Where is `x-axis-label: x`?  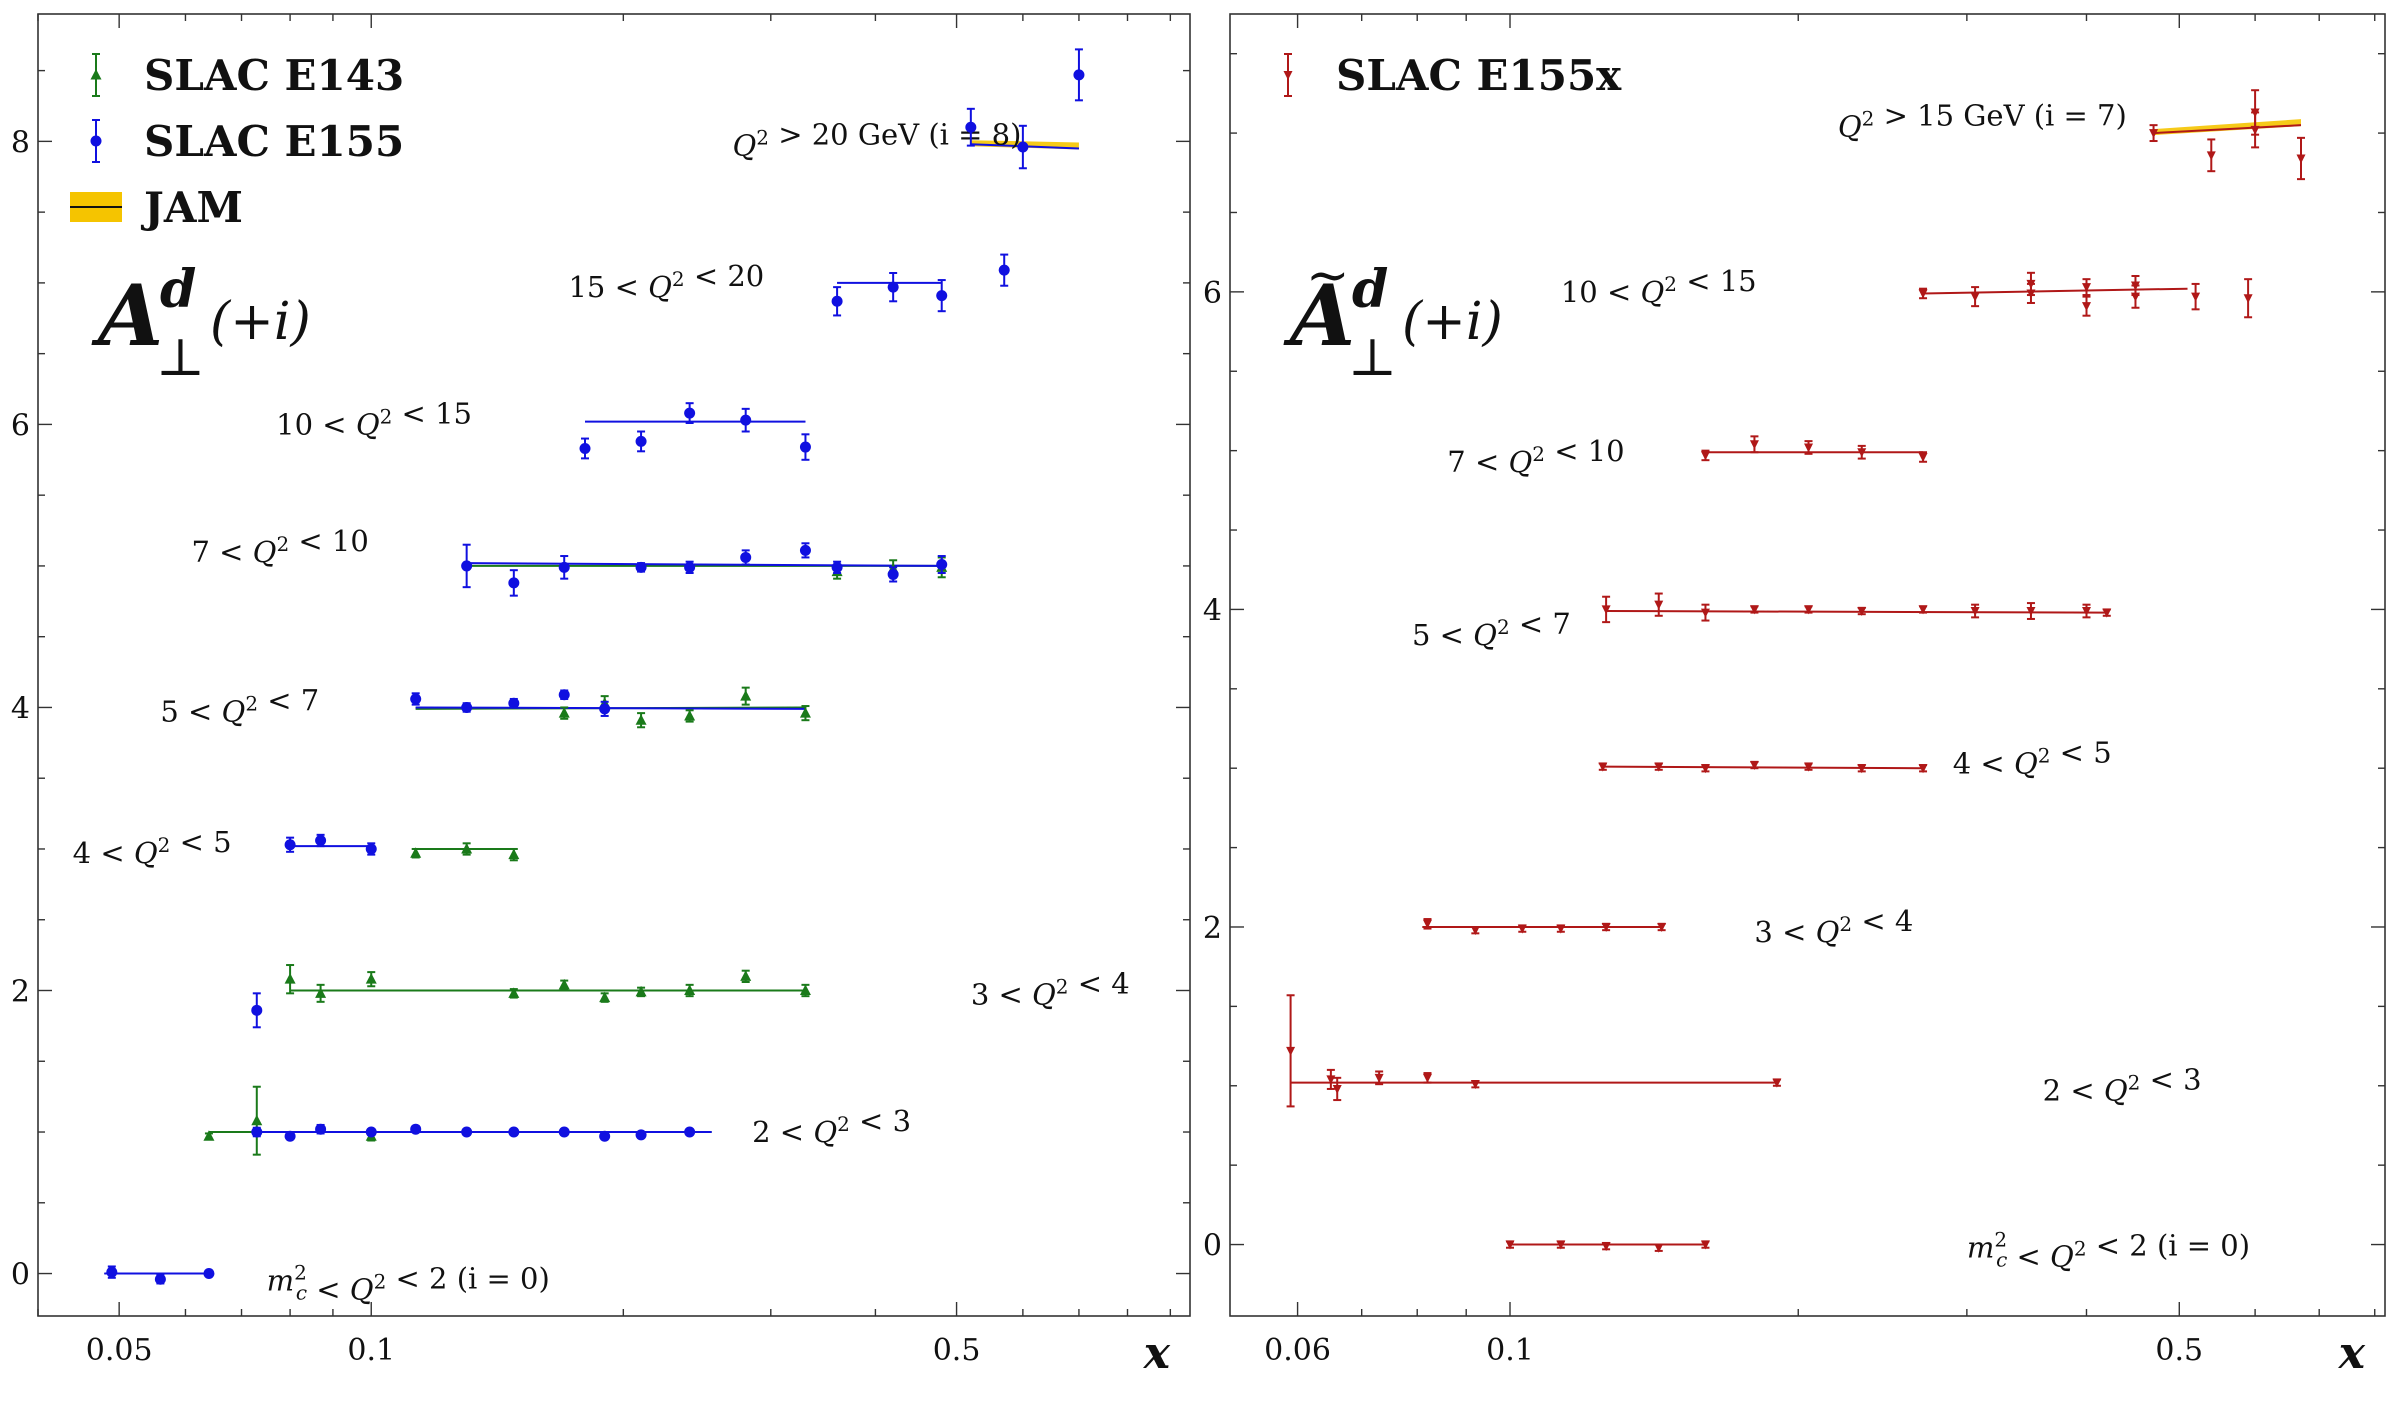
x-axis-label: x is located at coordinates (1157, 1353).